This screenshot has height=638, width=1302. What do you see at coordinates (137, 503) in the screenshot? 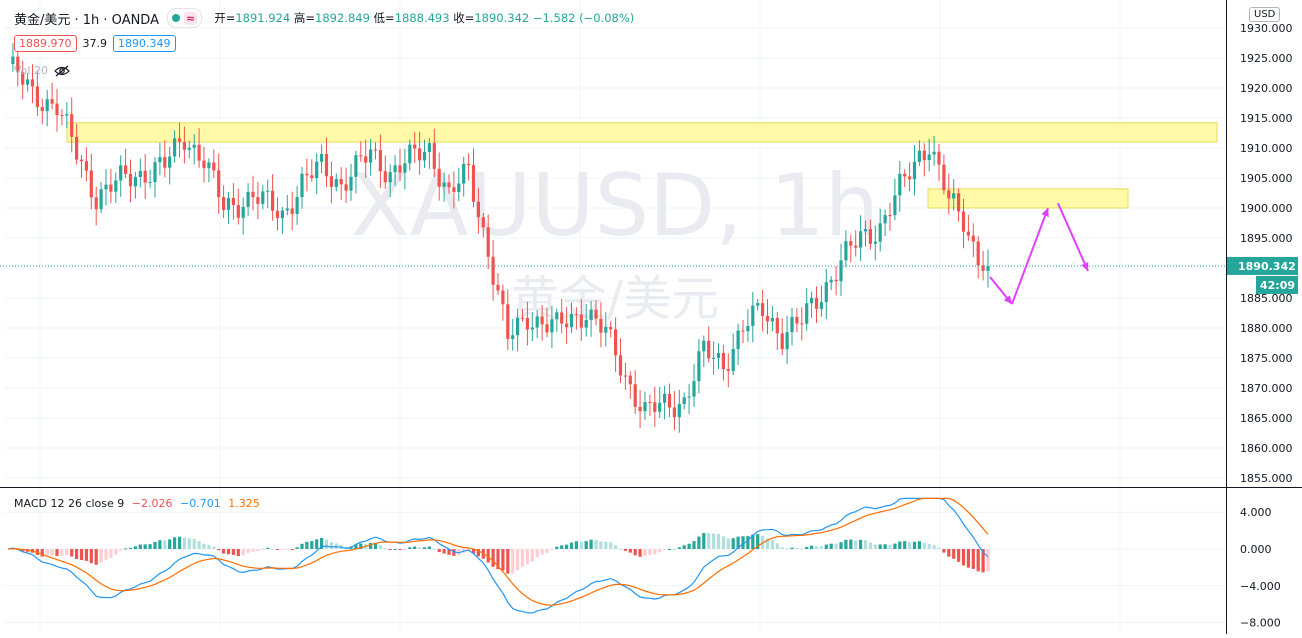
I see `macd-legend: MACD 12 26 close 9 −2.026 −0.701 1.325` at bounding box center [137, 503].